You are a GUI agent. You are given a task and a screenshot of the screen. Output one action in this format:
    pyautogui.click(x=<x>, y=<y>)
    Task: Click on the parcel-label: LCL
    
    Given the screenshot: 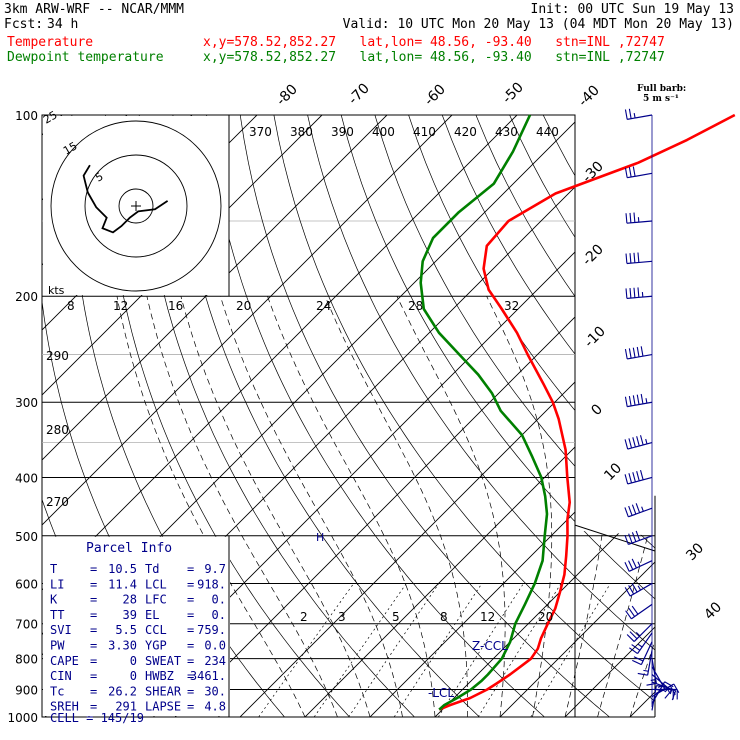 What is the action you would take?
    pyautogui.click(x=156, y=584)
    